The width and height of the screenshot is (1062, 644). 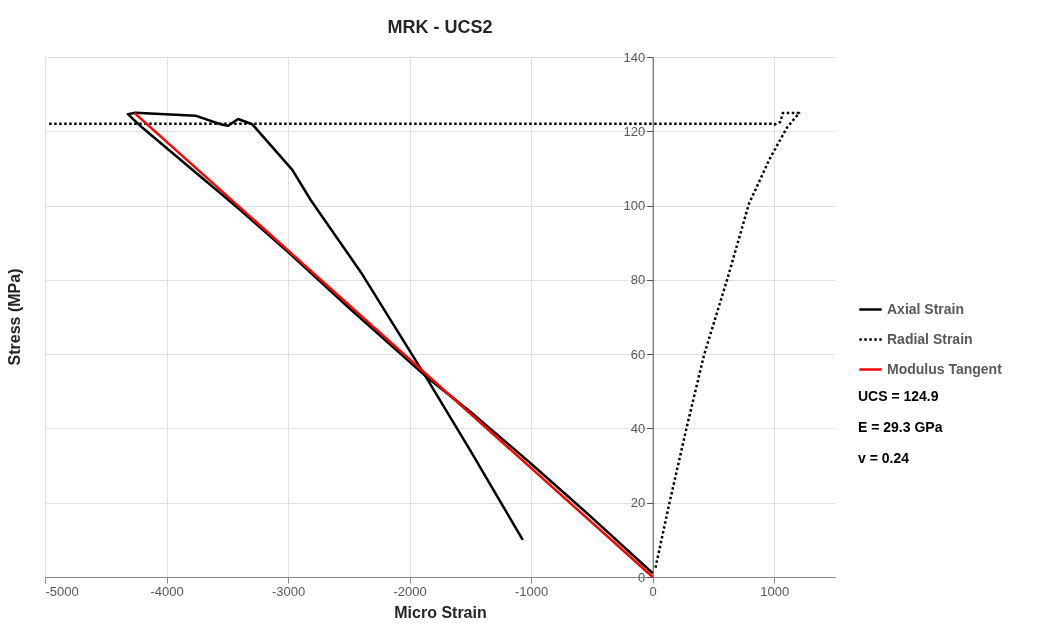 What do you see at coordinates (638, 503) in the screenshot?
I see `y-tick-label: 20` at bounding box center [638, 503].